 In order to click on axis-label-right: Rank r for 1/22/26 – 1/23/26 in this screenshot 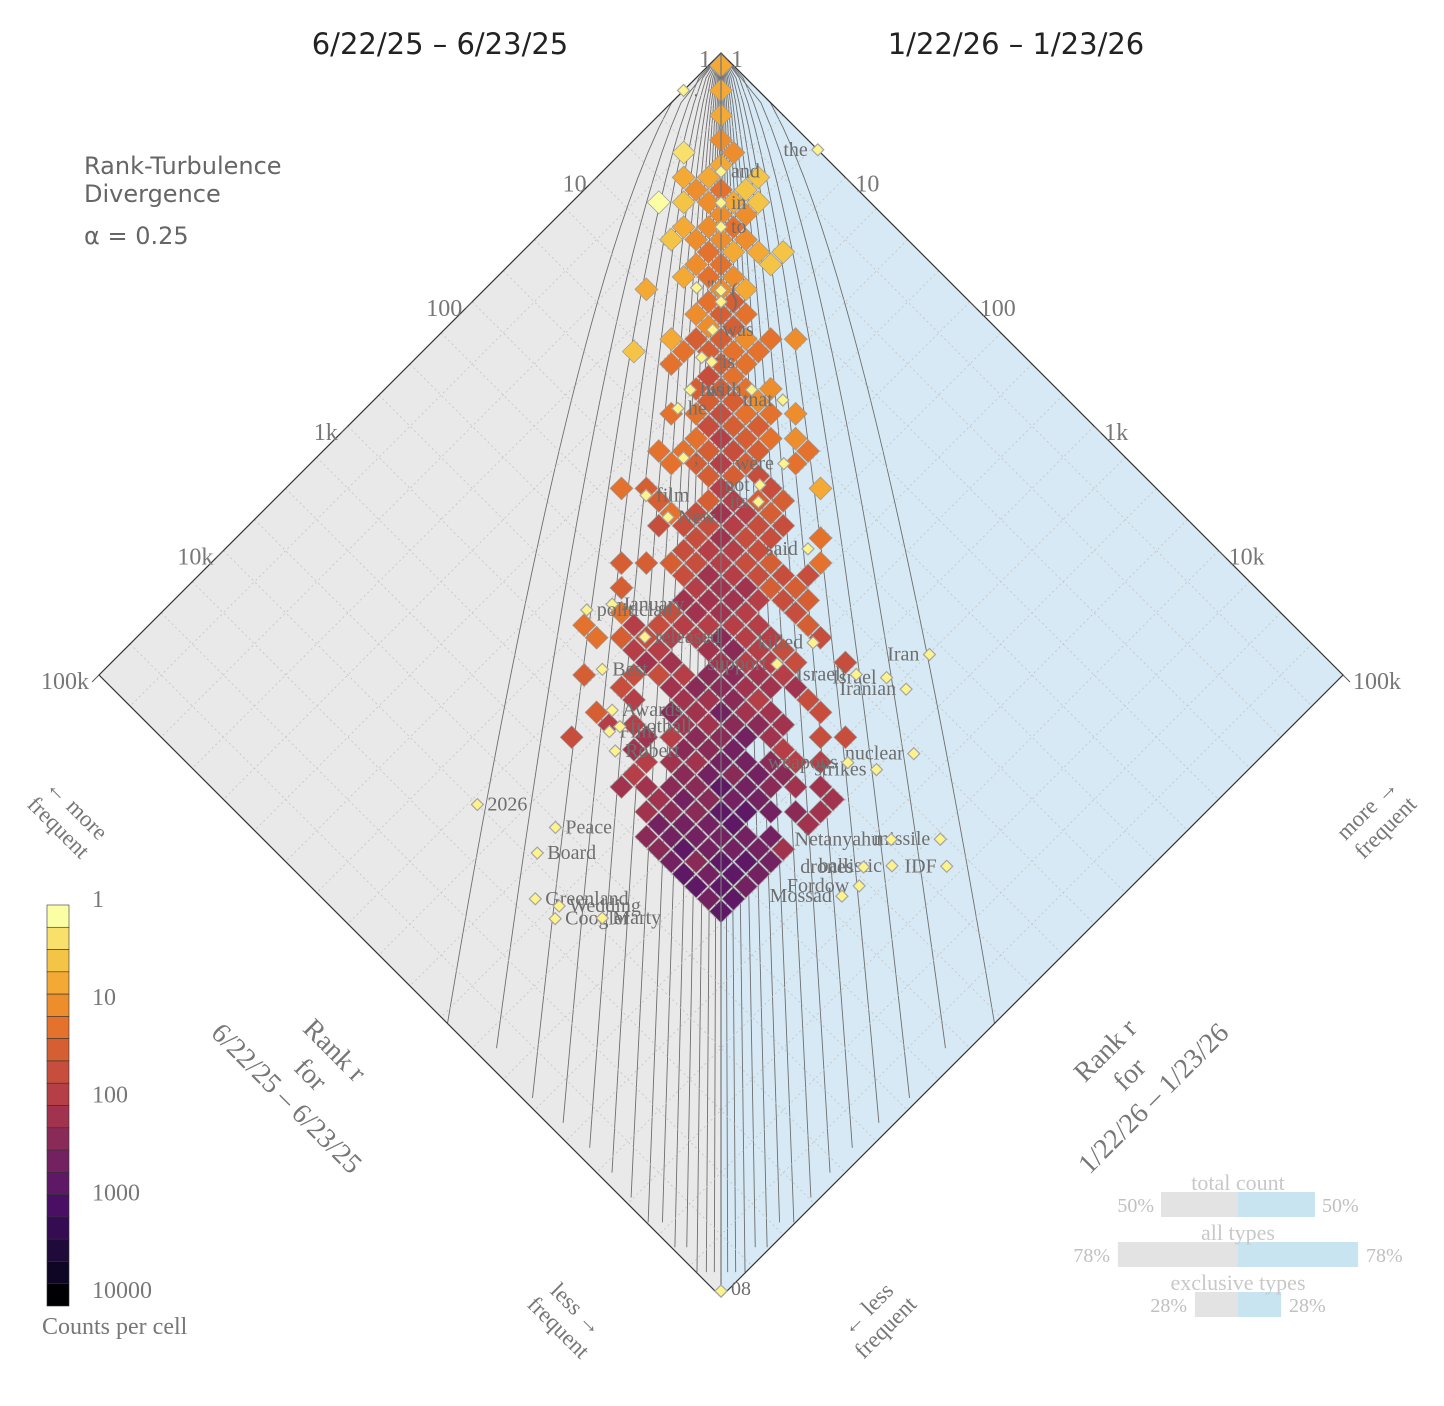, I will do `click(1151, 1097)`.